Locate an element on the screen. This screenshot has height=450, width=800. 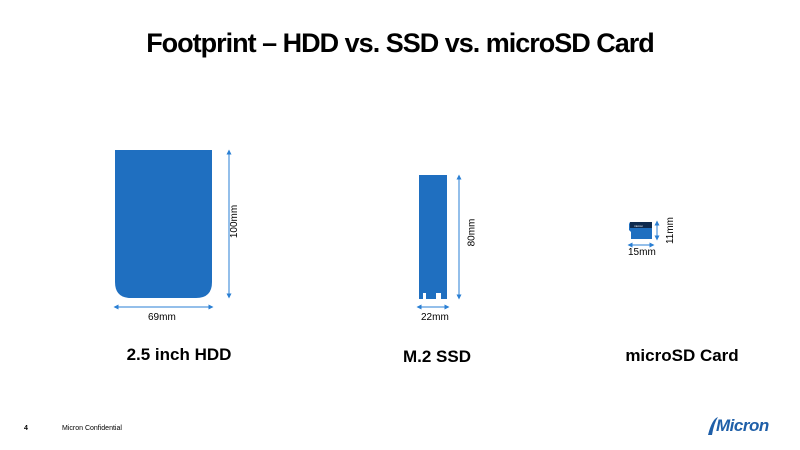
ssd-shape is located at coordinates (433, 237).